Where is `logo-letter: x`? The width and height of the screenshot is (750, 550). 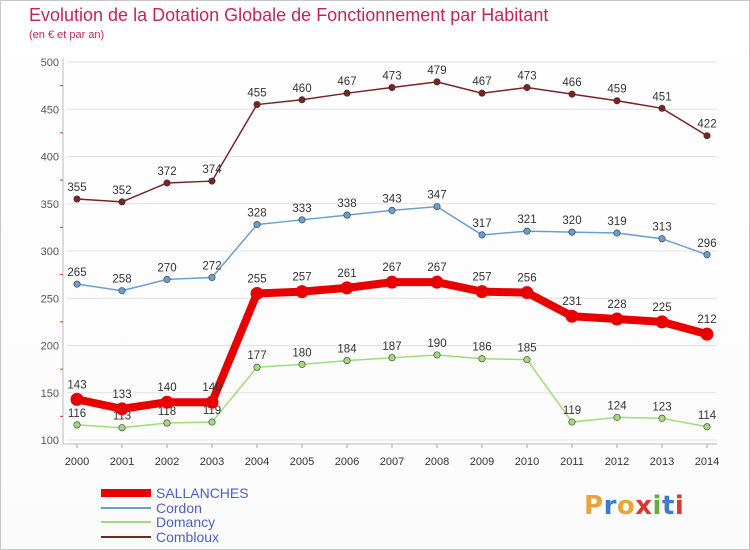
logo-letter: x is located at coordinates (644, 506).